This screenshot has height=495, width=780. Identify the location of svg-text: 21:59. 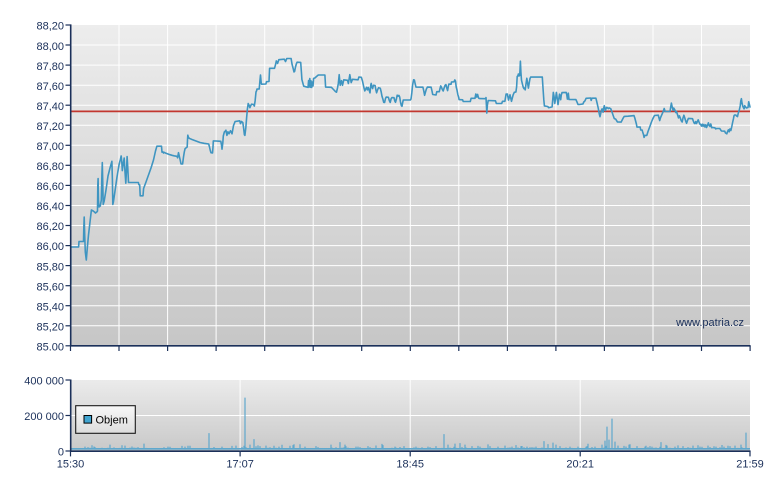
(750, 465).